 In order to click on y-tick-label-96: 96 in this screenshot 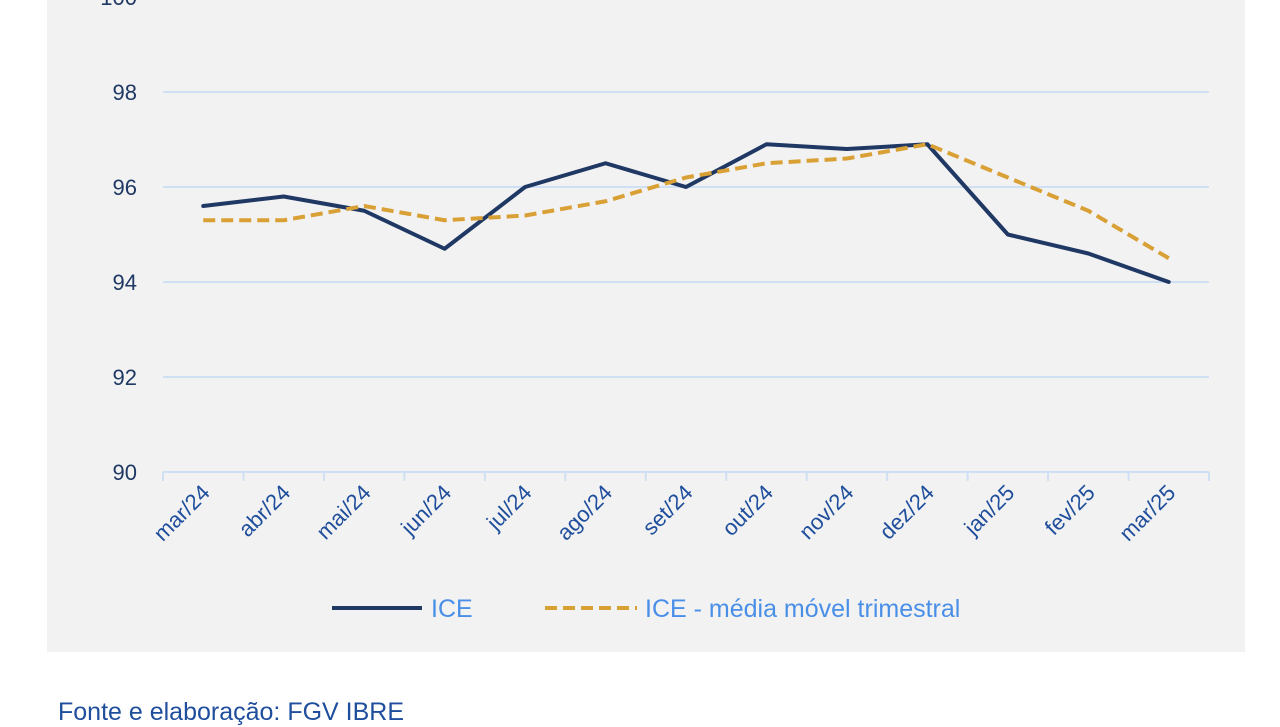, I will do `click(125, 187)`.